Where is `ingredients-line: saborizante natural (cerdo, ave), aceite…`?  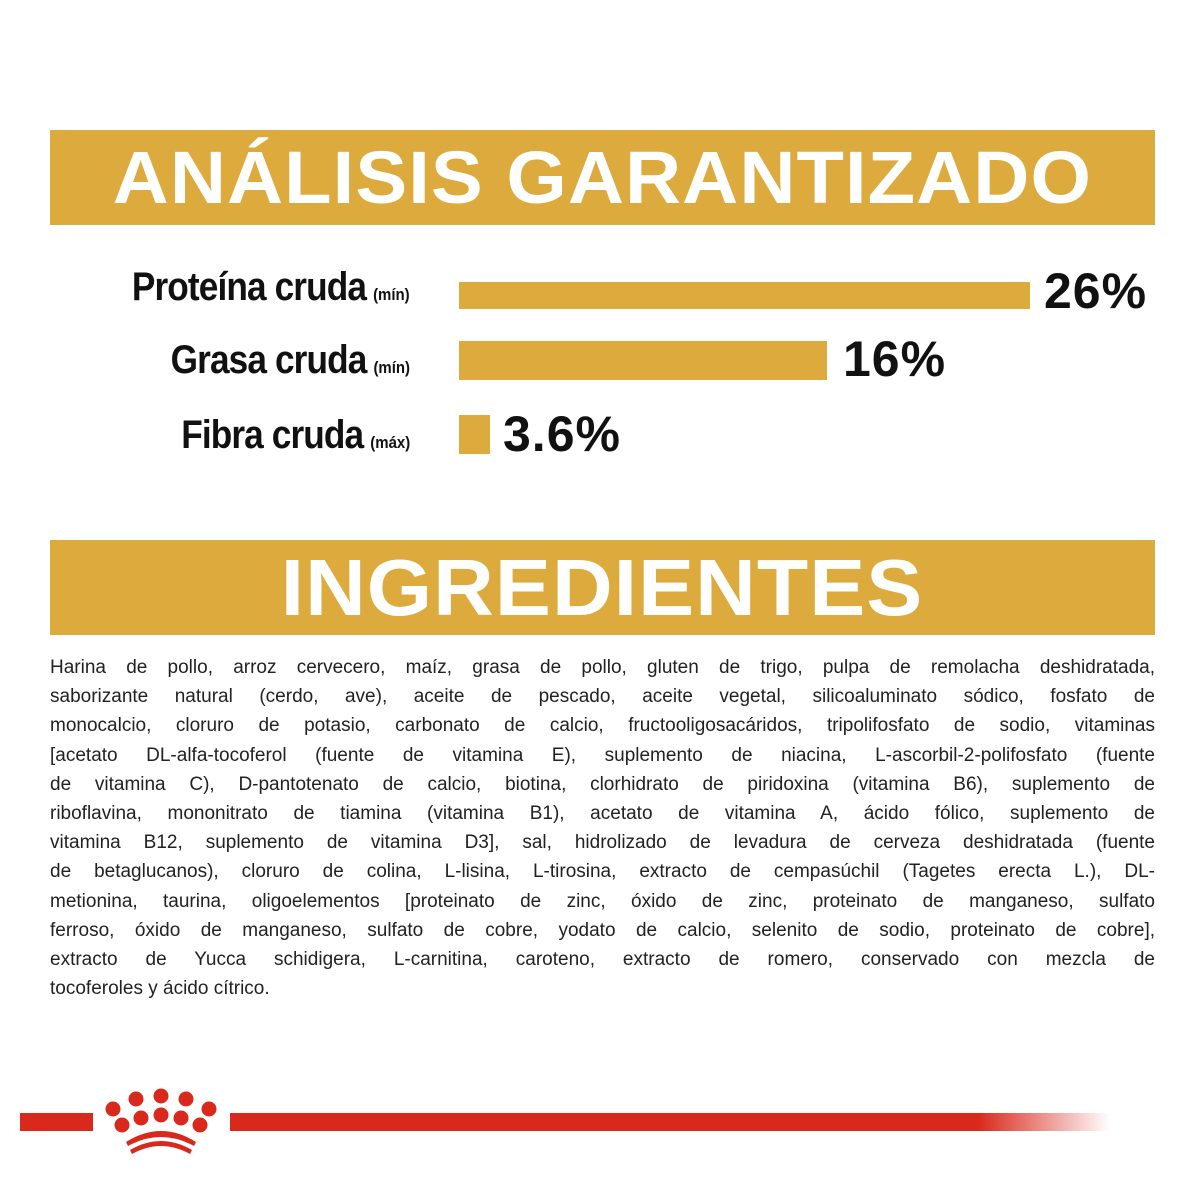 ingredients-line: saborizante natural (cerdo, ave), aceite… is located at coordinates (602, 697).